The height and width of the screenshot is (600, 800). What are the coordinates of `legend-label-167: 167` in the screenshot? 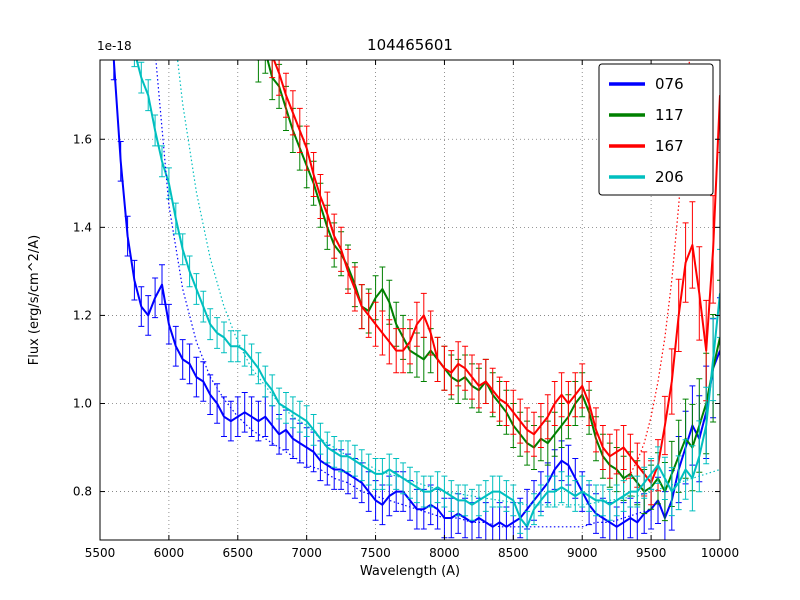 It's located at (669, 146).